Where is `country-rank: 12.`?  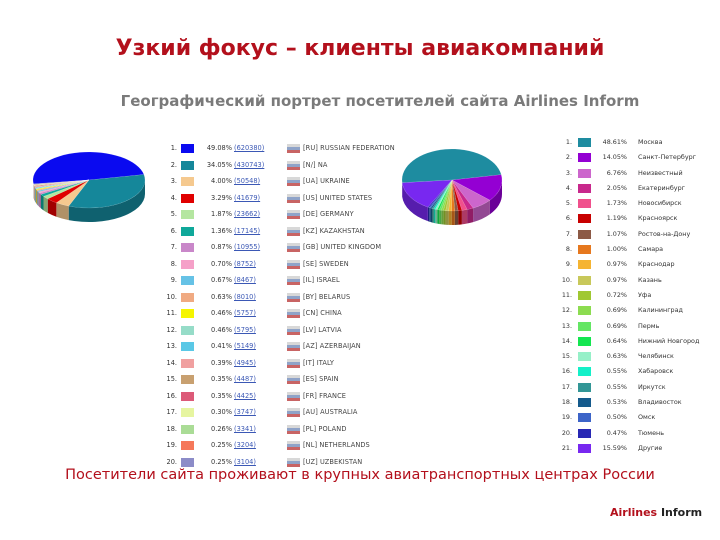
country-rank: 12. is located at coordinates (172, 329).